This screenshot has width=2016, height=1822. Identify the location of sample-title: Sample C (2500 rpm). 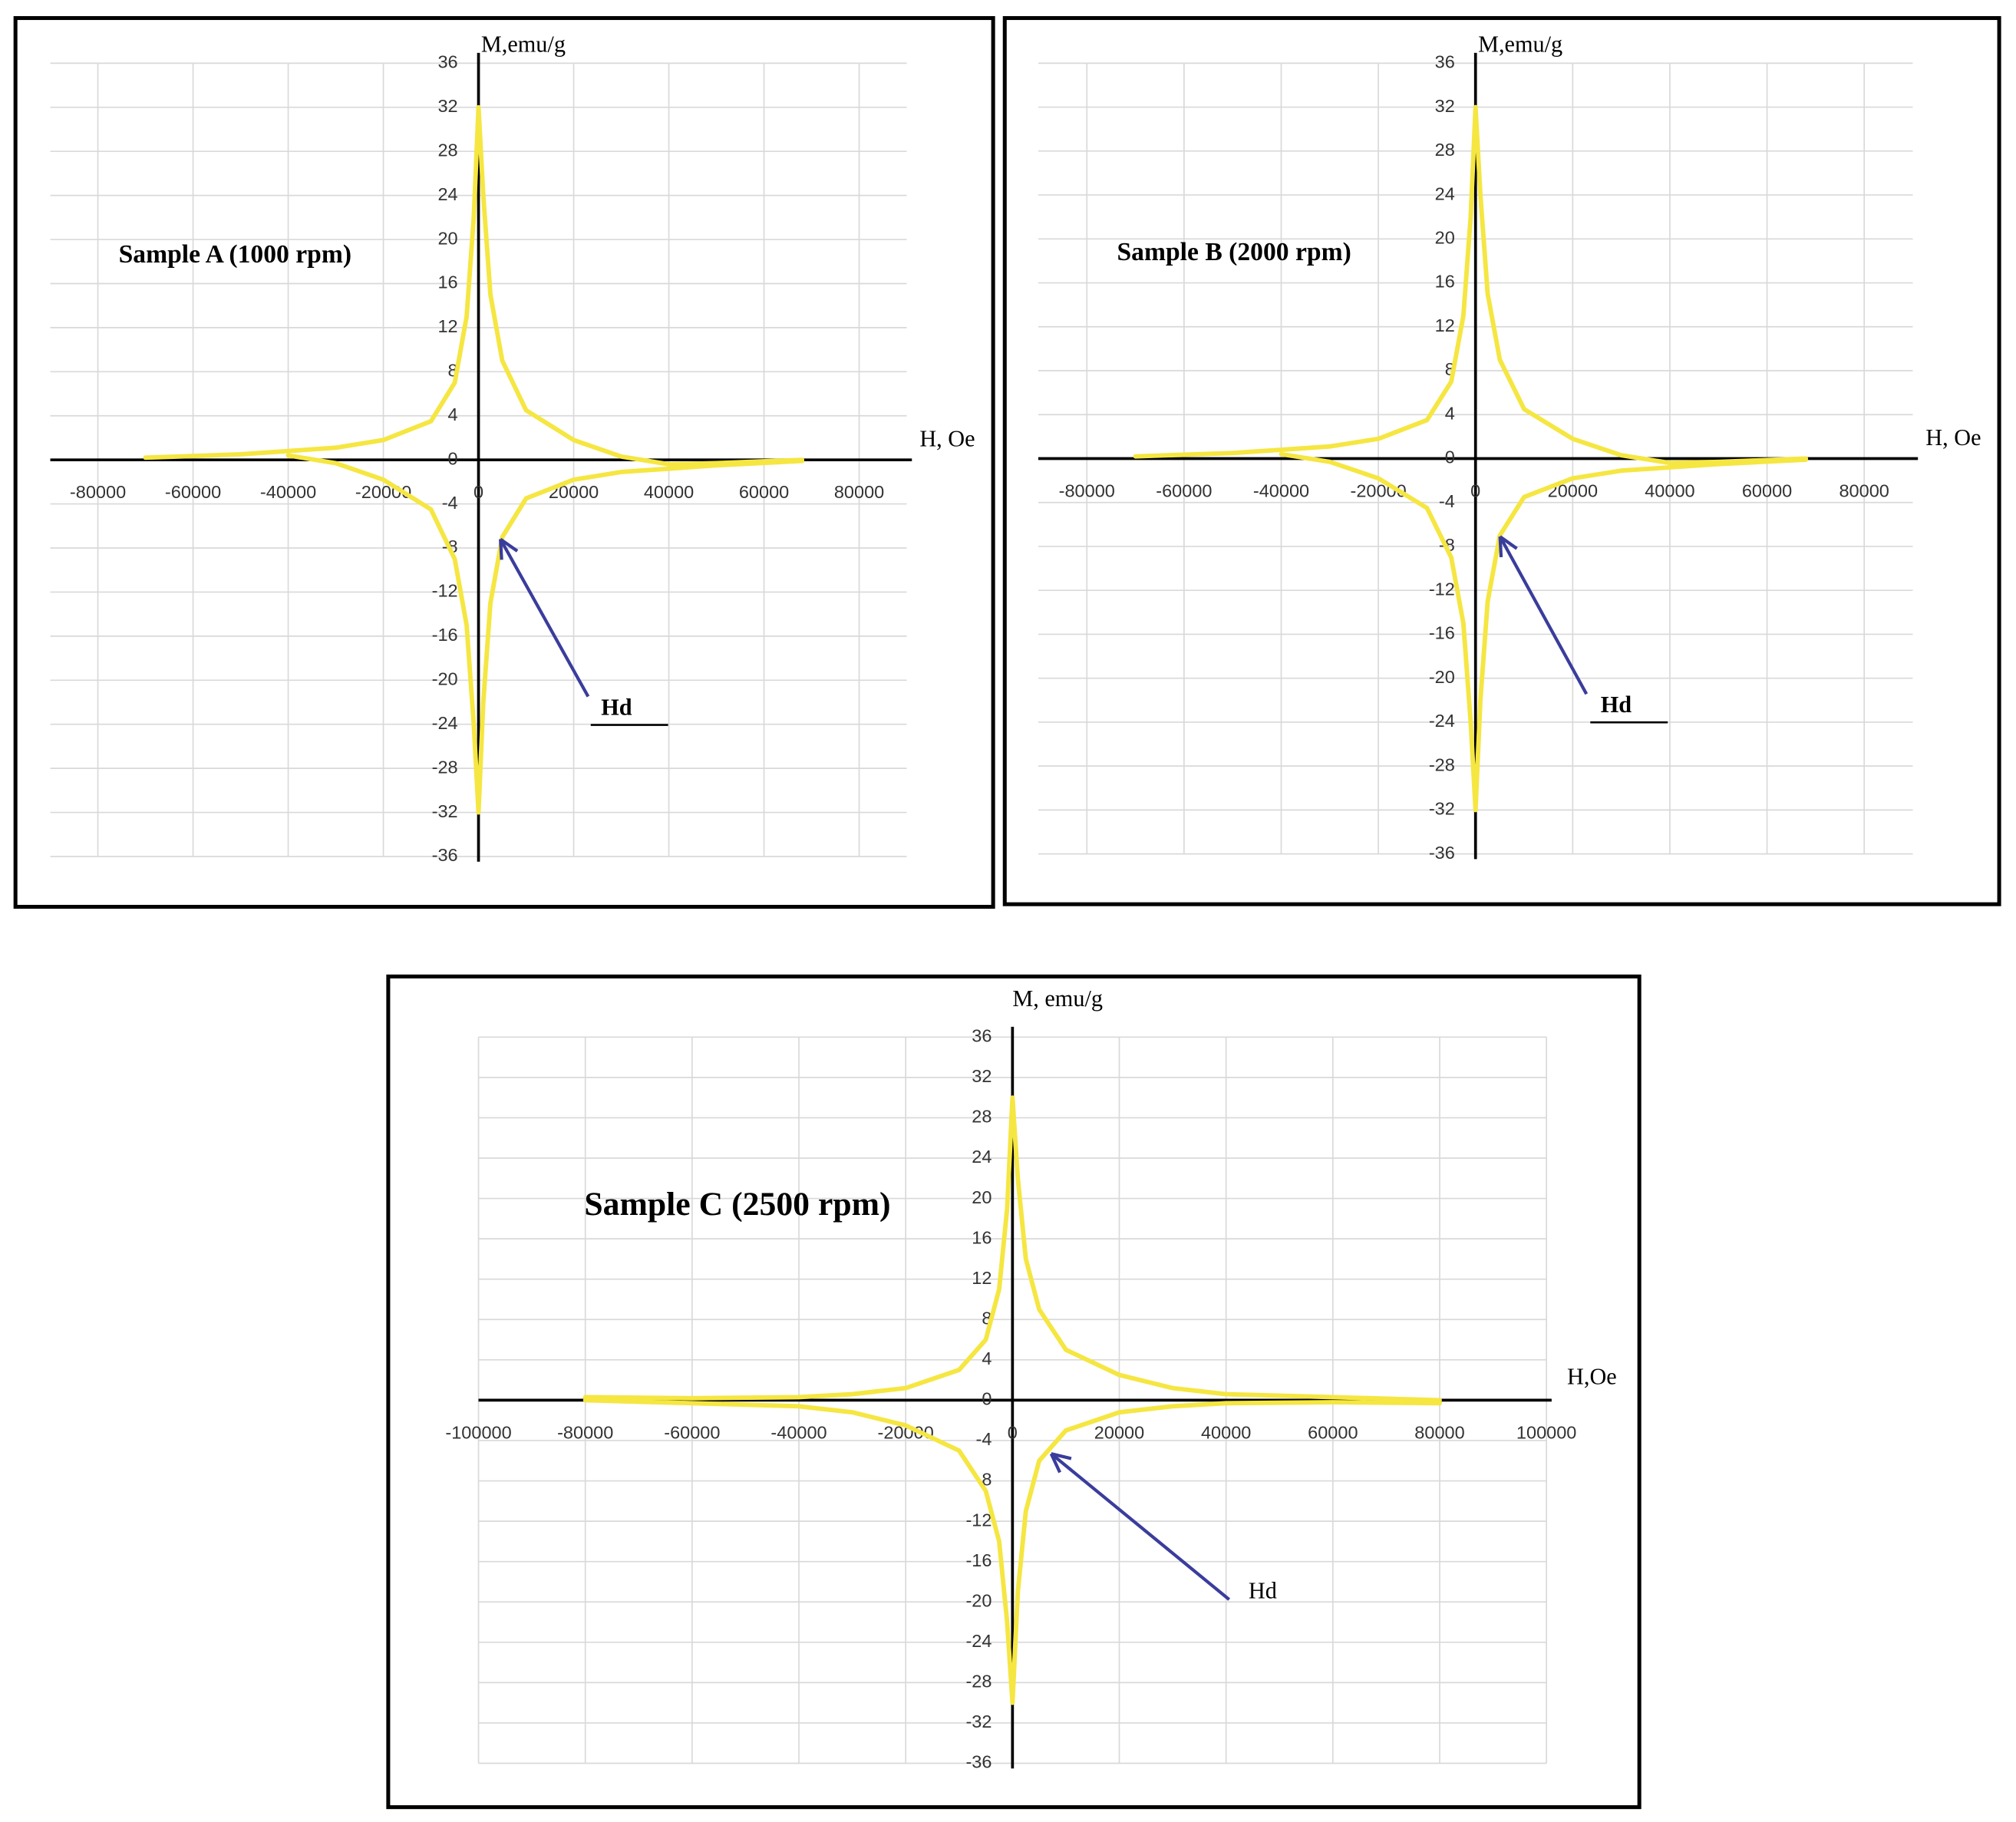
(737, 1204).